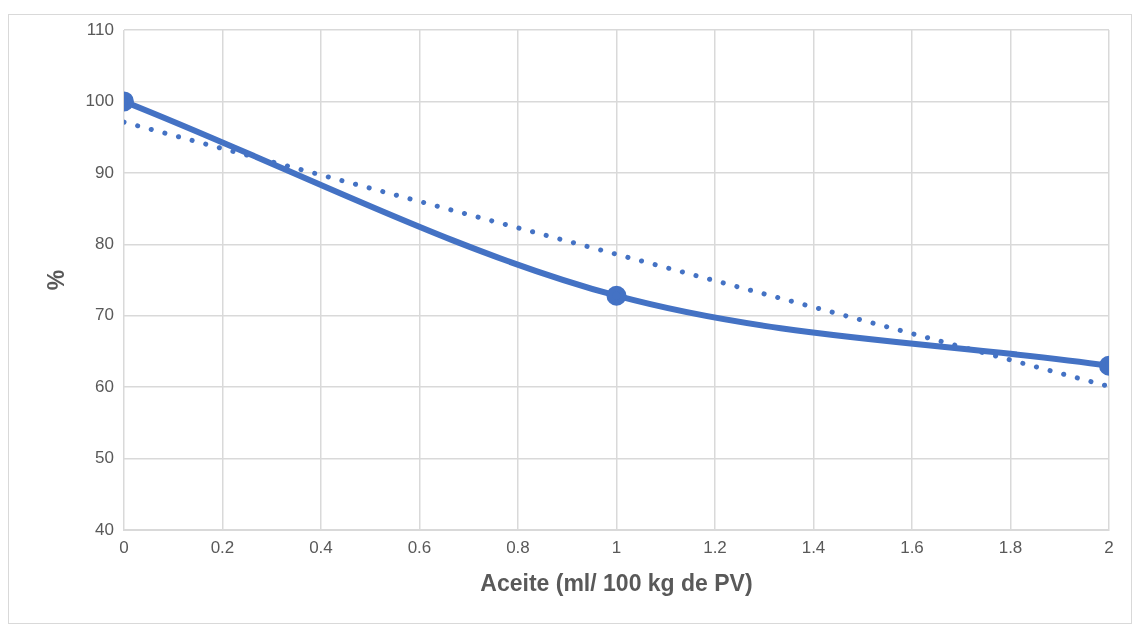 Image resolution: width=1133 pixels, height=624 pixels. Describe the element at coordinates (104, 458) in the screenshot. I see `y-tick-label: 50` at that location.